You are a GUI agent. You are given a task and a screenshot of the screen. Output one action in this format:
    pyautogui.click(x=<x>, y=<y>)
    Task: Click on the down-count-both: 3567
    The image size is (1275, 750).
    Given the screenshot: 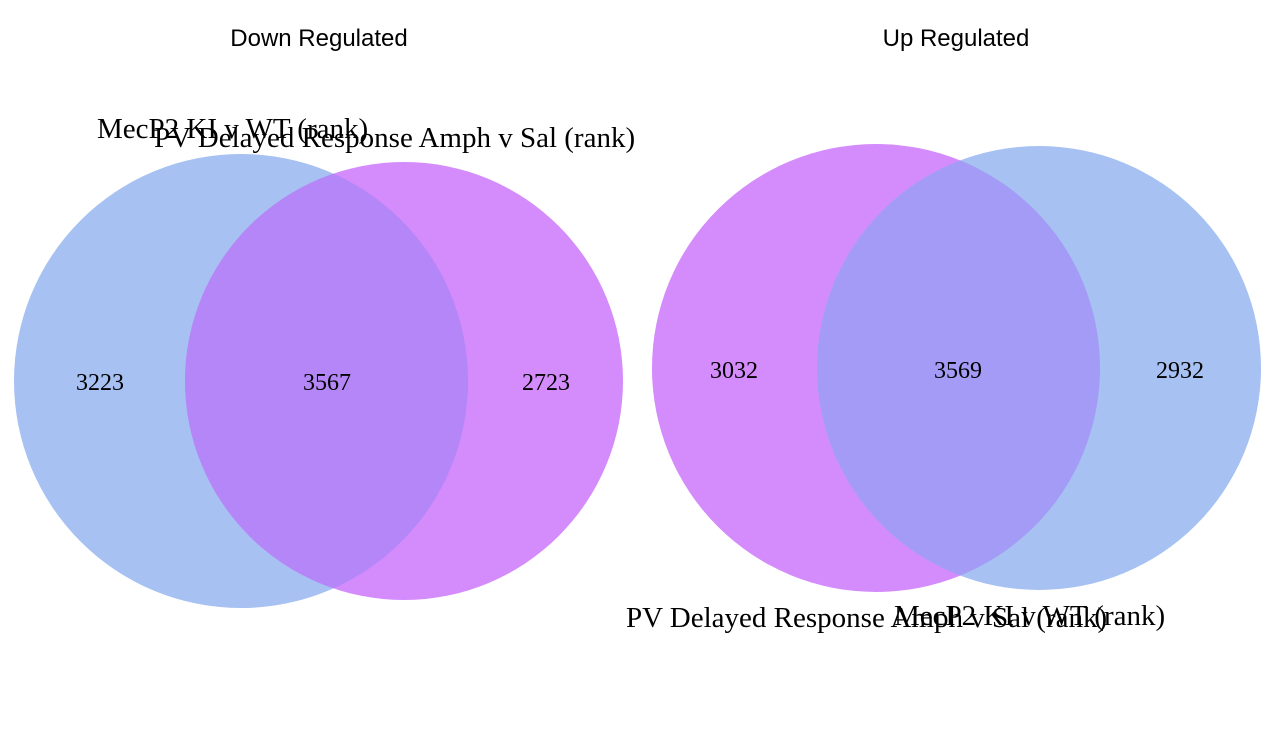 What is the action you would take?
    pyautogui.click(x=327, y=383)
    